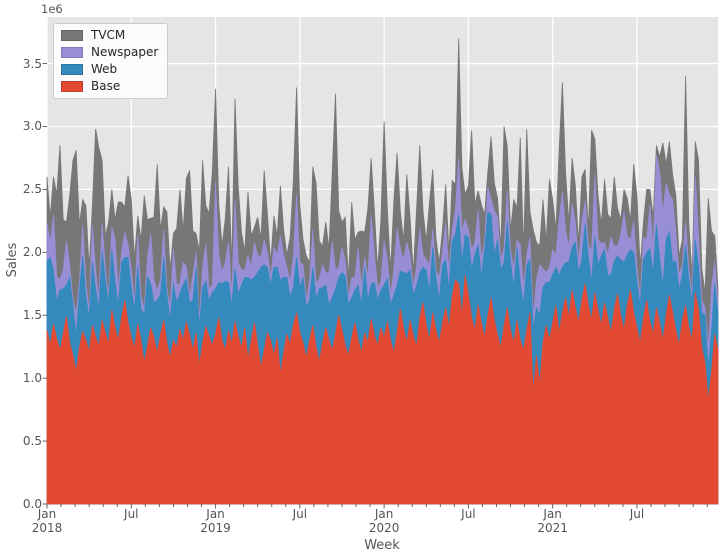 Image resolution: width=724 pixels, height=560 pixels. Describe the element at coordinates (72, 35) in the screenshot. I see `legend-swatch-tvcm` at that location.